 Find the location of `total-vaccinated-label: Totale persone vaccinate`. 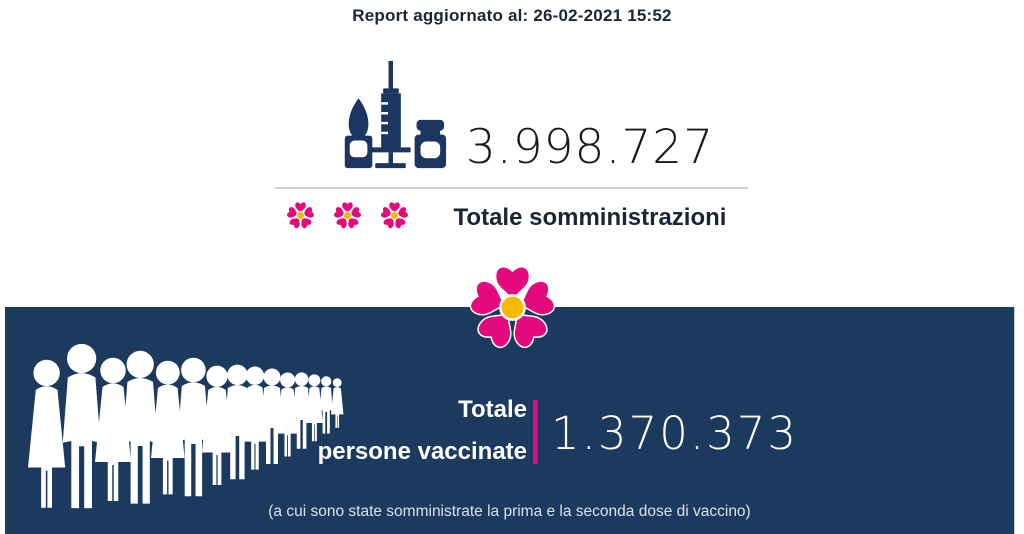

total-vaccinated-label: Totale persone vaccinate is located at coordinates (406, 431).